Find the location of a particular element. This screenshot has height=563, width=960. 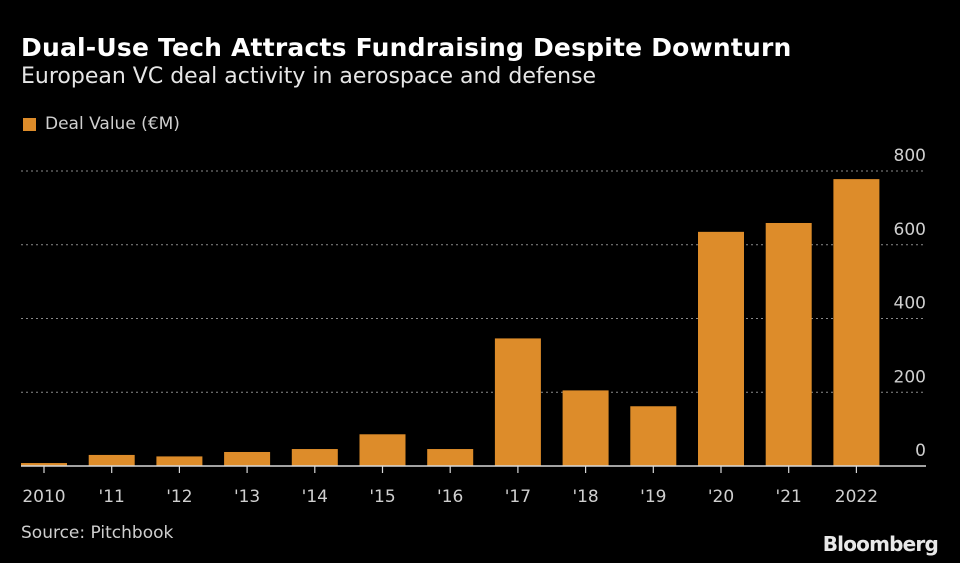

y-tick-label: 200 is located at coordinates (910, 377).